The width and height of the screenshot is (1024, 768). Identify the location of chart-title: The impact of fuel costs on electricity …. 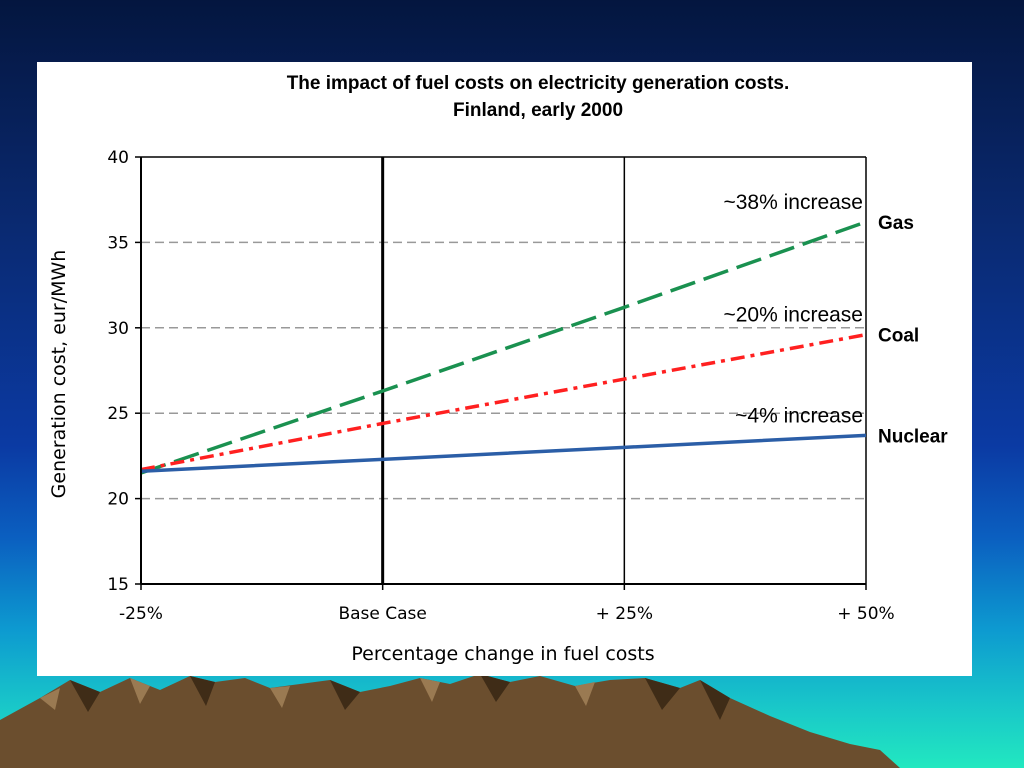
(538, 83).